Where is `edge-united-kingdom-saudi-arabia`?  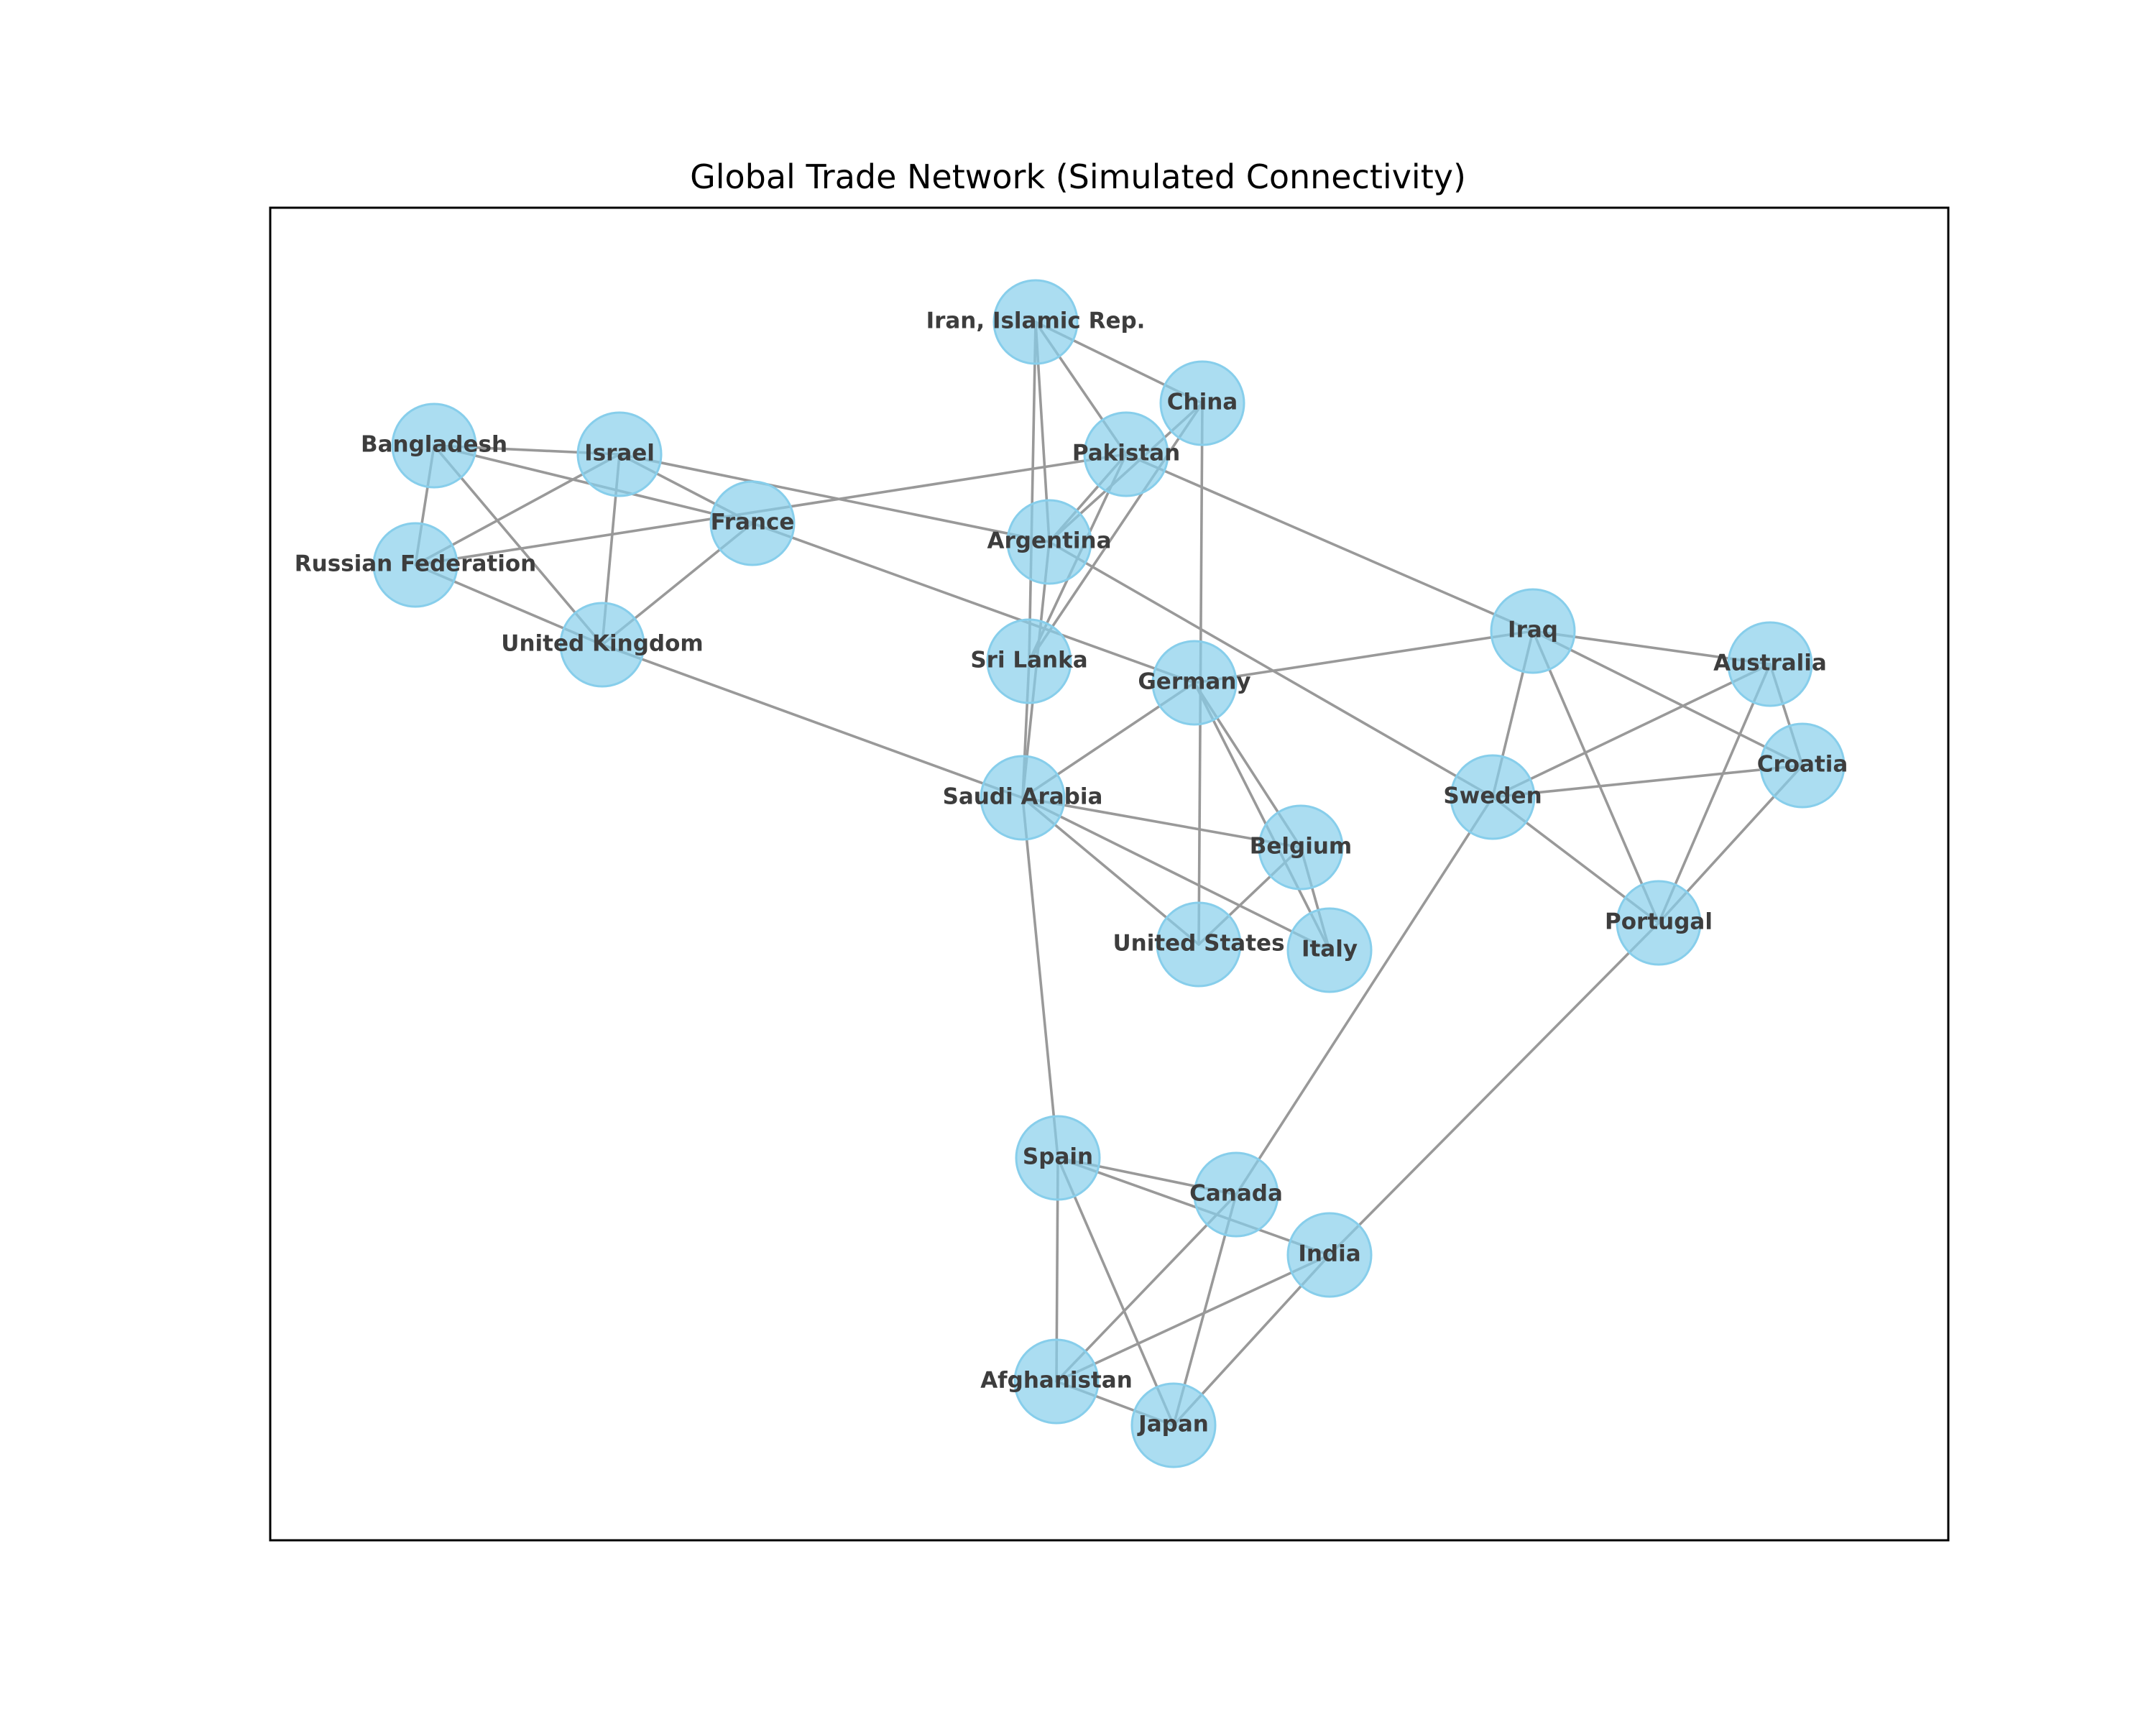 edge-united-kingdom-saudi-arabia is located at coordinates (812, 721).